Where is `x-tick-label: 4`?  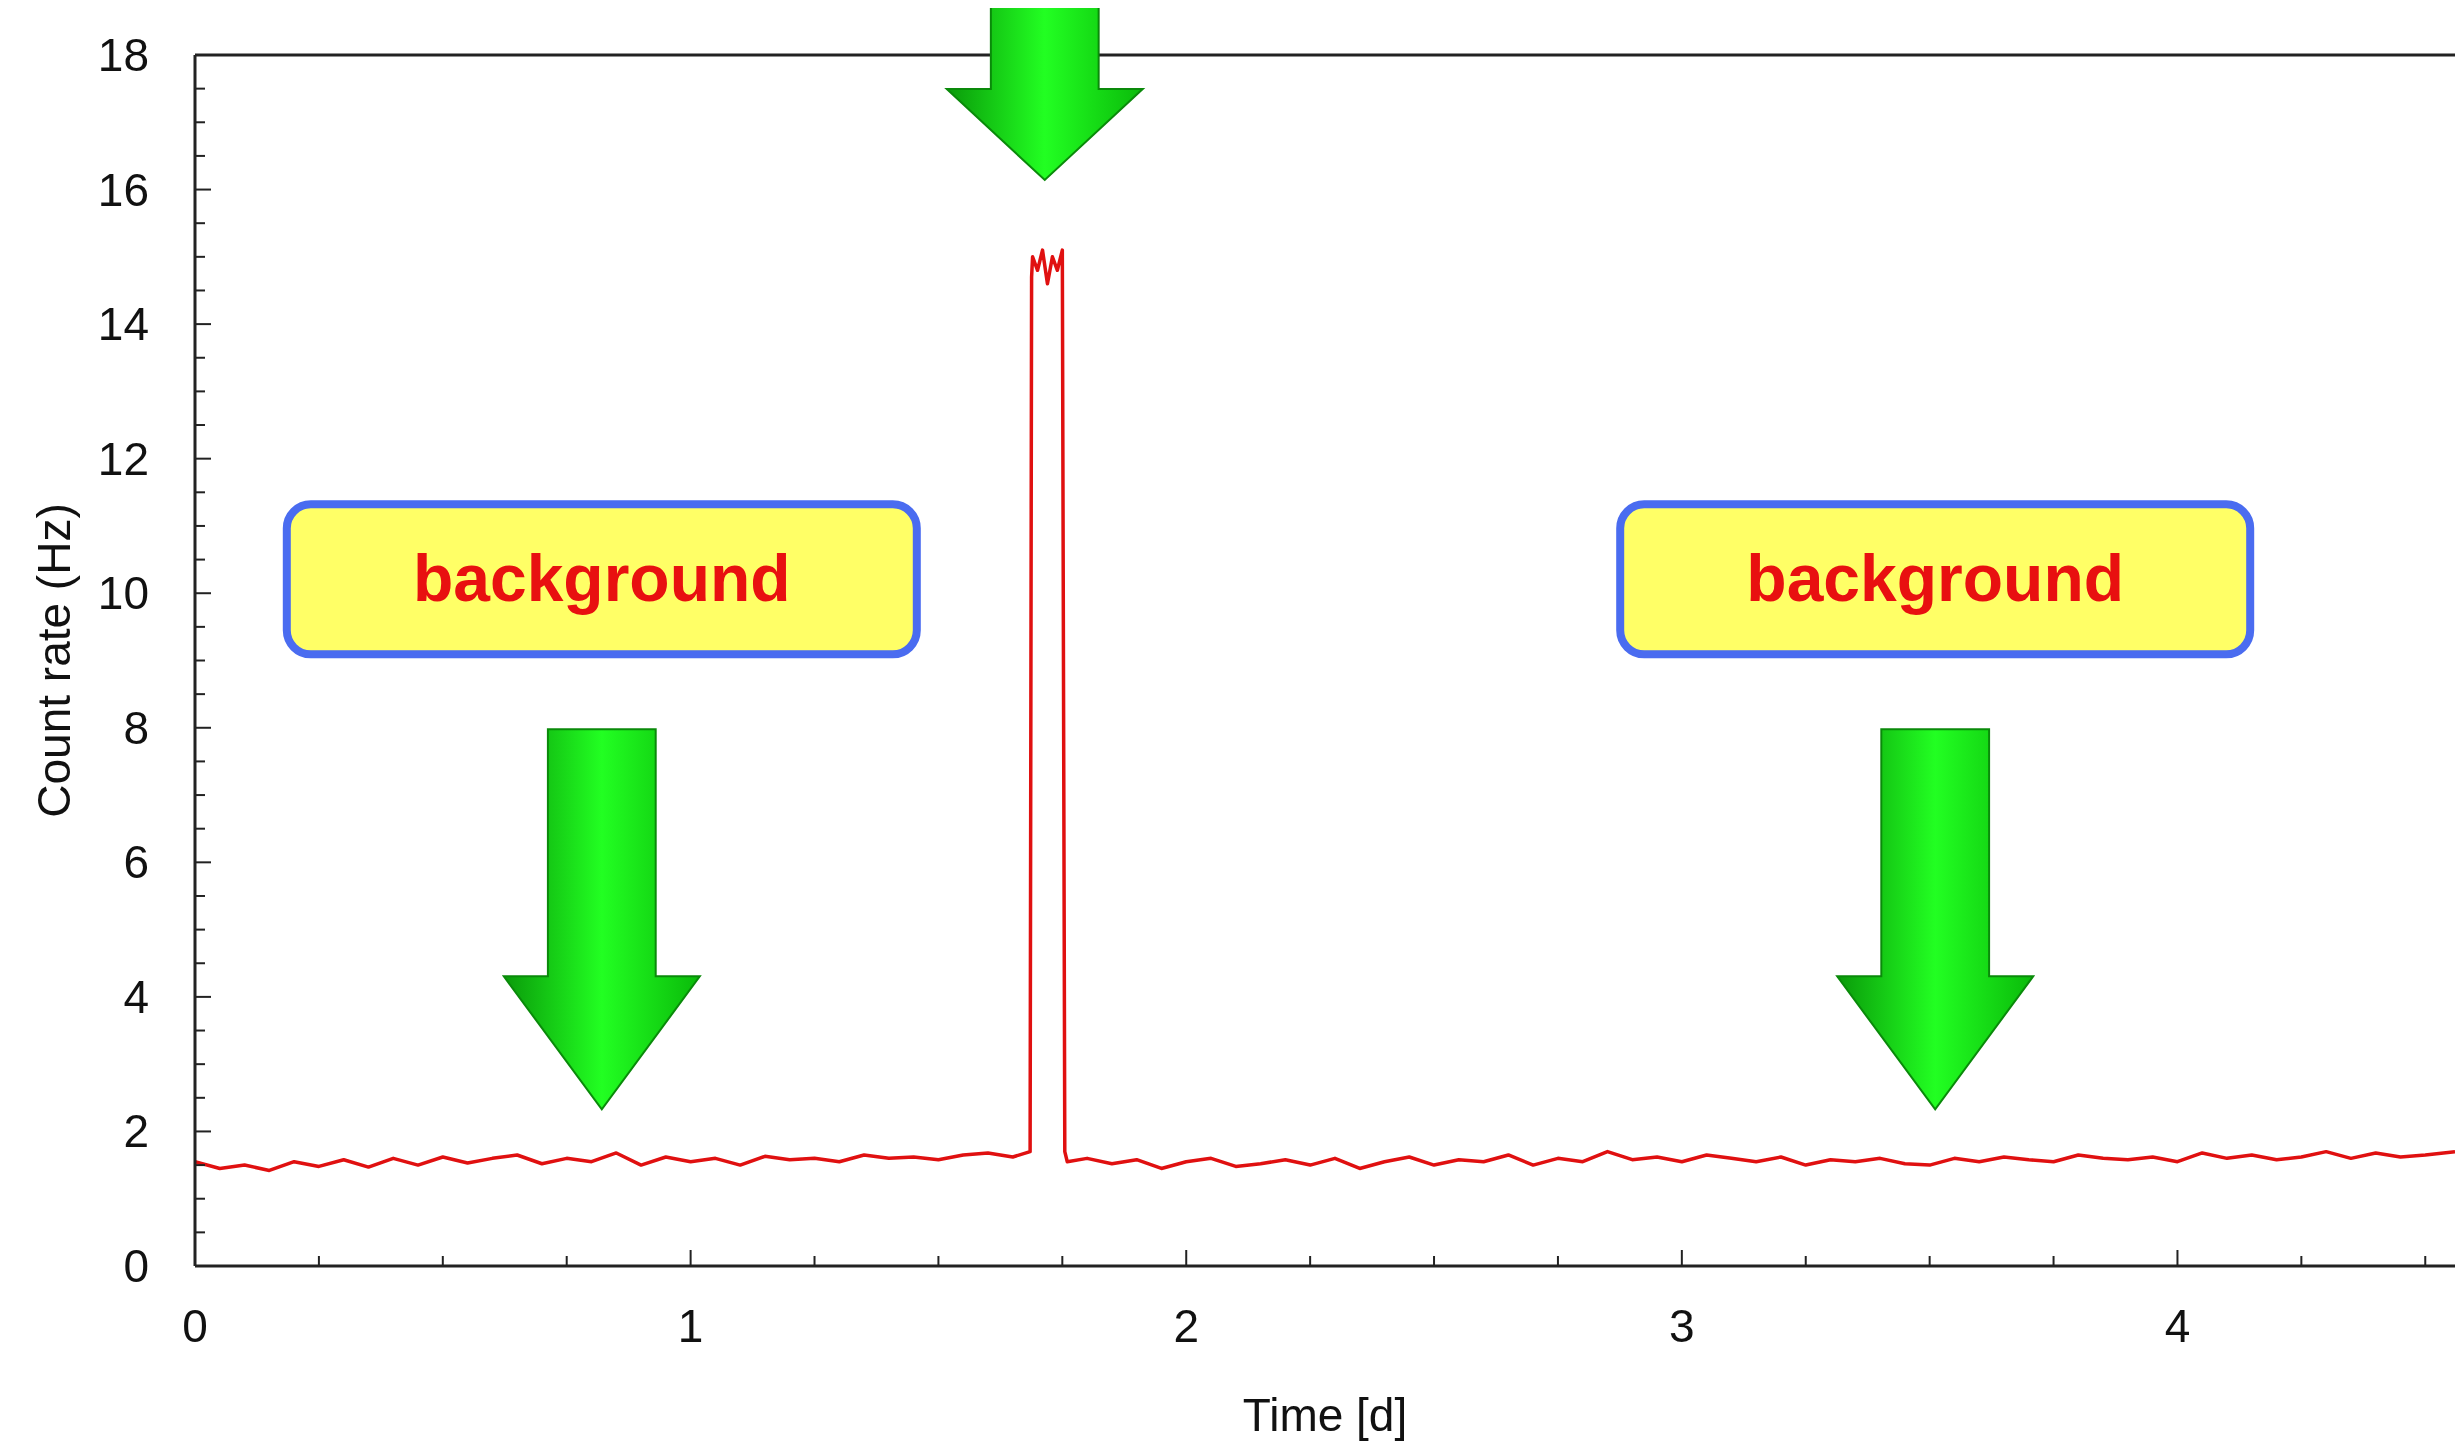
x-tick-label: 4 is located at coordinates (2177, 1326).